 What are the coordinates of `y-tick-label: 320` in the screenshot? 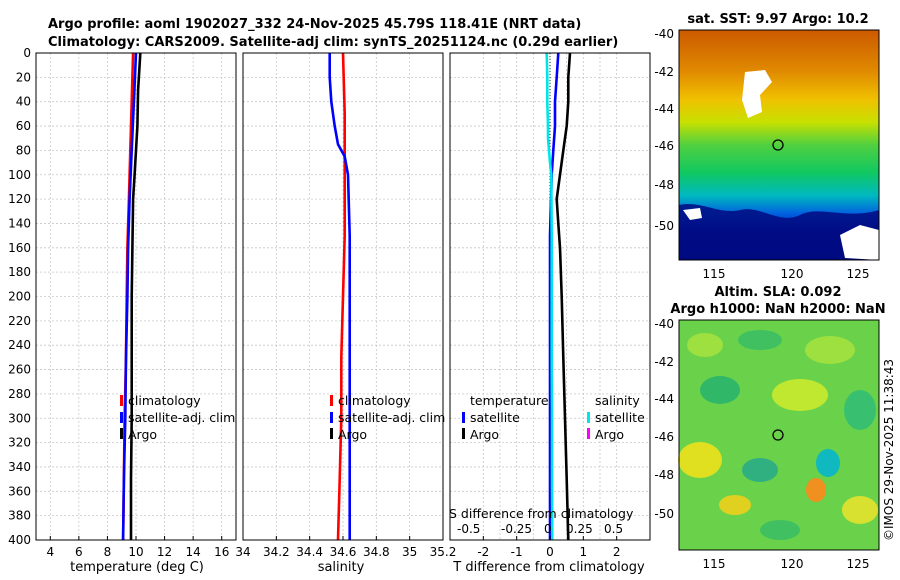 It's located at (19, 443).